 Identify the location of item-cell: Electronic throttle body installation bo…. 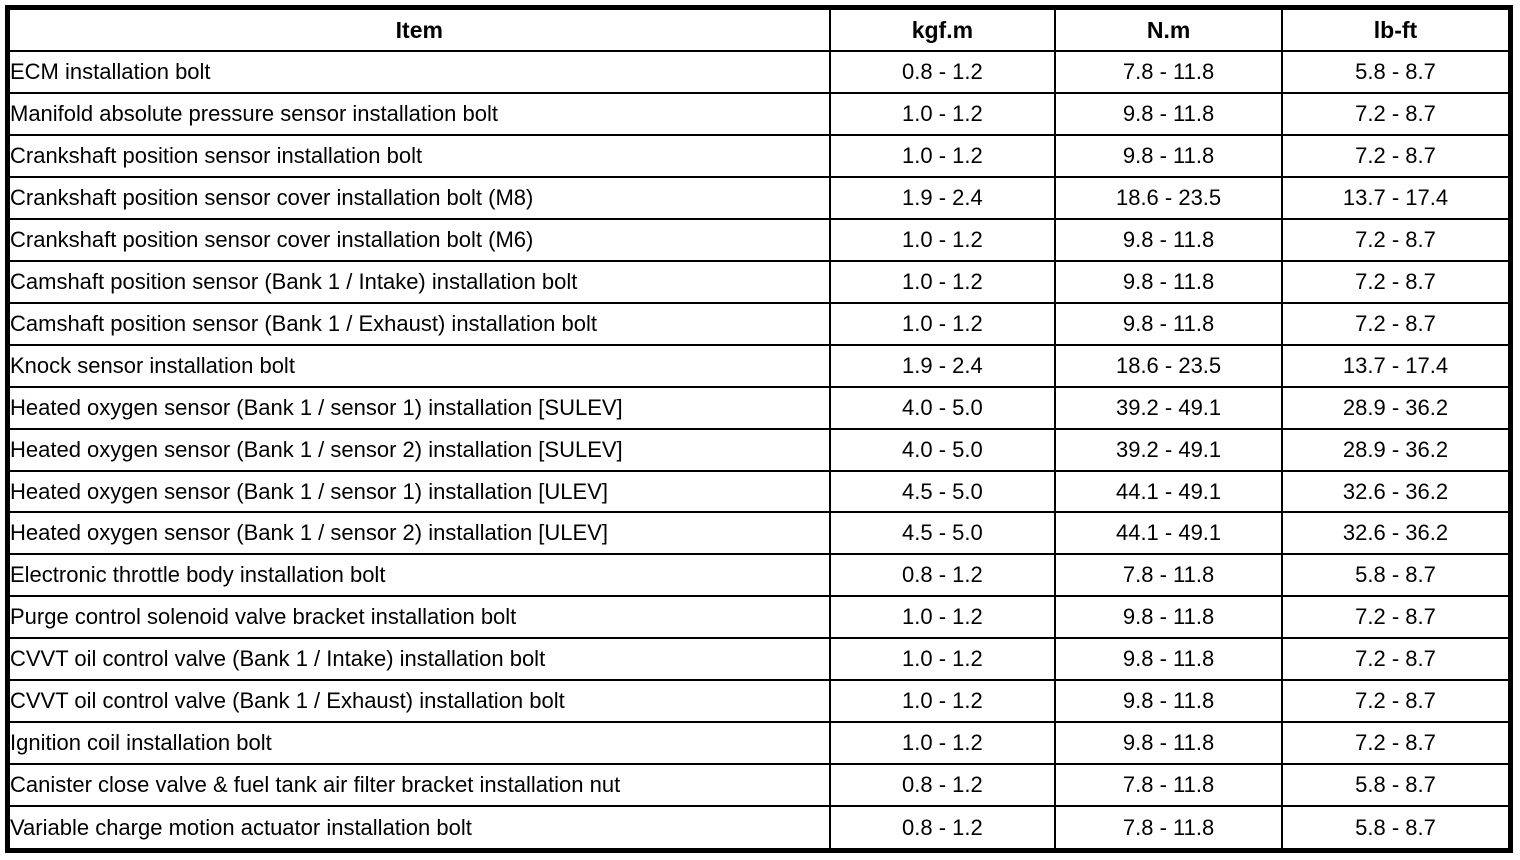
(418, 575).